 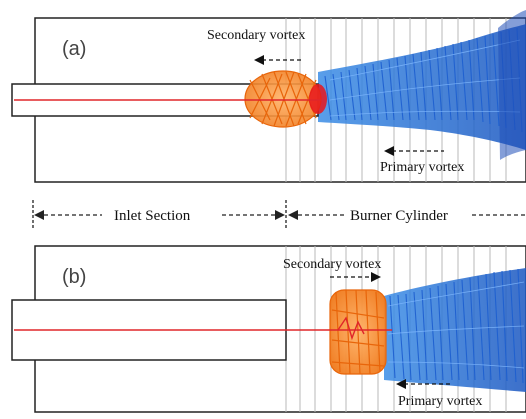 What do you see at coordinates (279, 60) in the screenshot?
I see `panel-a-secondary-arrow` at bounding box center [279, 60].